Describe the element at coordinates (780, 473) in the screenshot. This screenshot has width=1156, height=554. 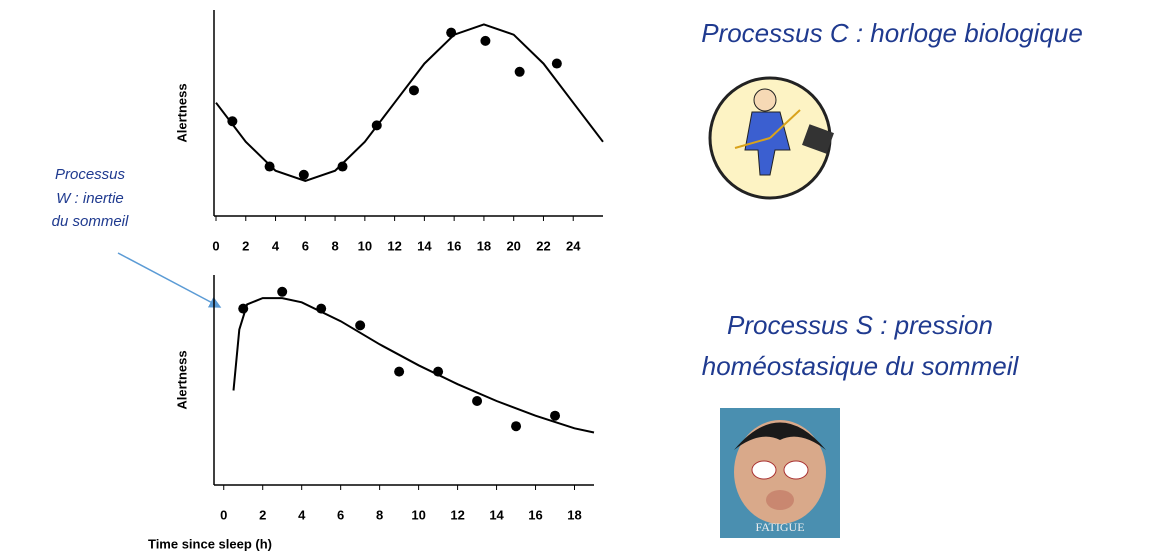
I see `fatigue-image: FATIGUE` at that location.